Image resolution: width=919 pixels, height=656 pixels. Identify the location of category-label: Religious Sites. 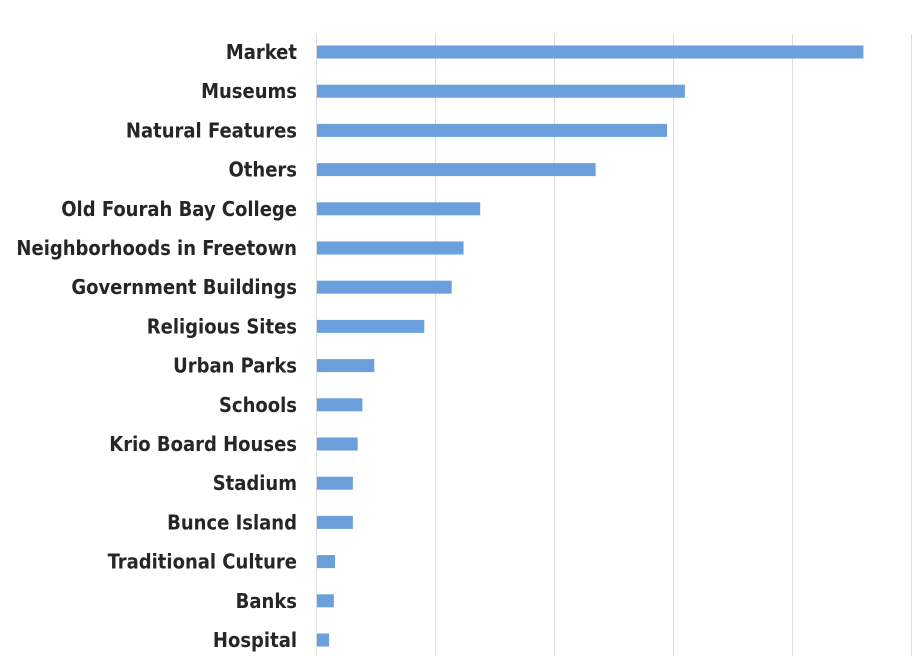
(222, 326).